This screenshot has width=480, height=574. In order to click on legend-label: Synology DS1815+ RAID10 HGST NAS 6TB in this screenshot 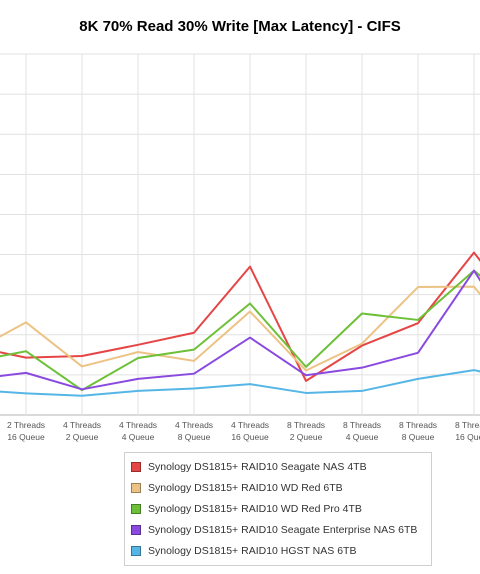, I will do `click(252, 550)`.